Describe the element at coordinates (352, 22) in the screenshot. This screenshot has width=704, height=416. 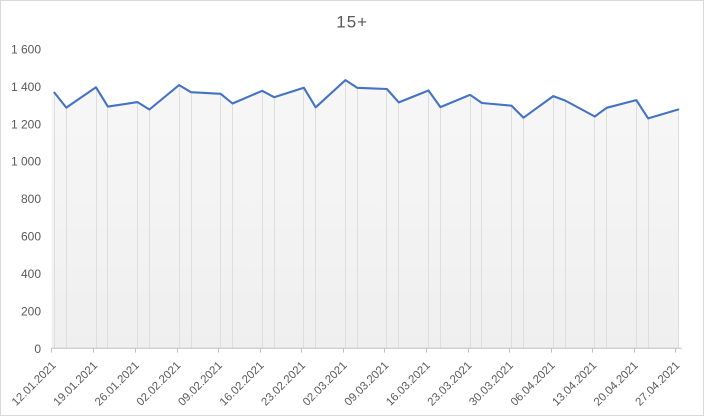
I see `svg-text: 15+` at that location.